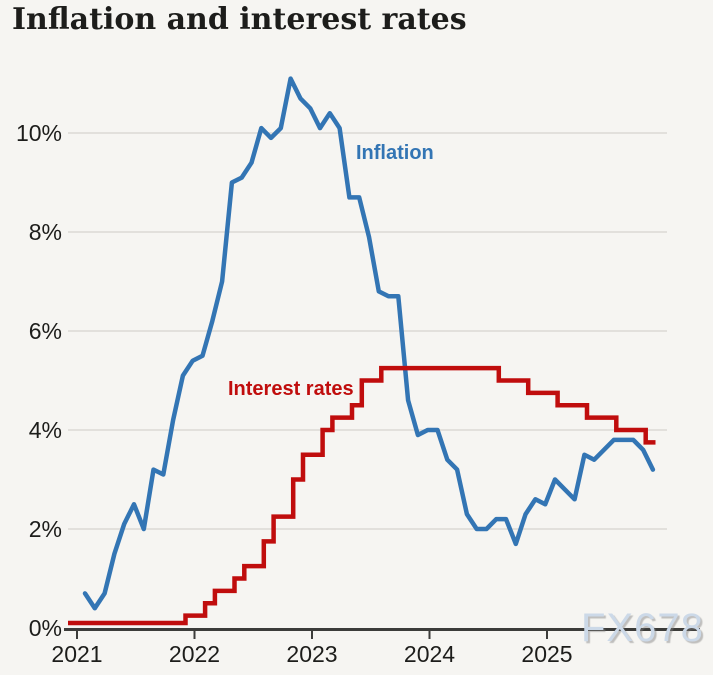  Describe the element at coordinates (45, 232) in the screenshot. I see `y-tick-label-8%: 8%` at that location.